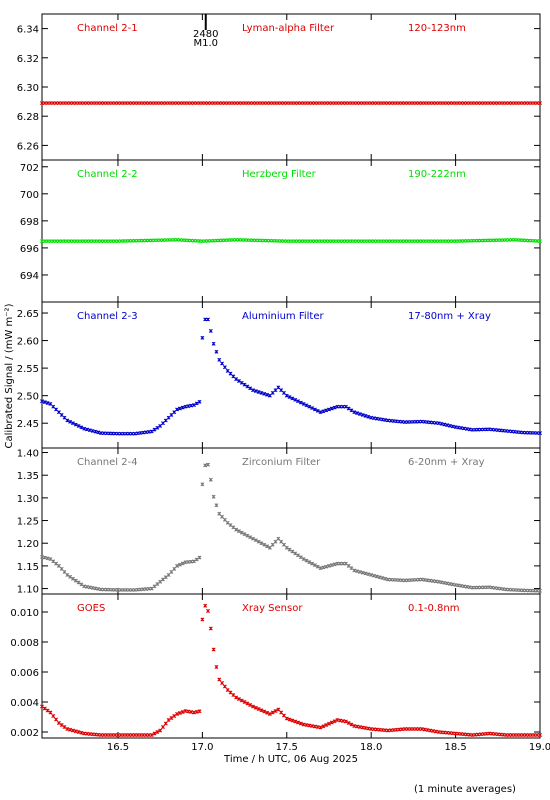 This screenshot has width=550, height=800. Describe the element at coordinates (28, 146) in the screenshot. I see `y-tick-label: 6.26` at that location.